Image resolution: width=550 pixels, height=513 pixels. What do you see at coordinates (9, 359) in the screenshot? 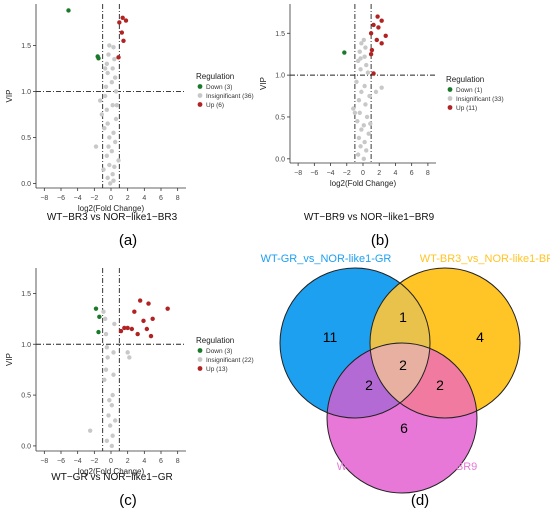
I see `y-axis-label: VIP` at bounding box center [9, 359].